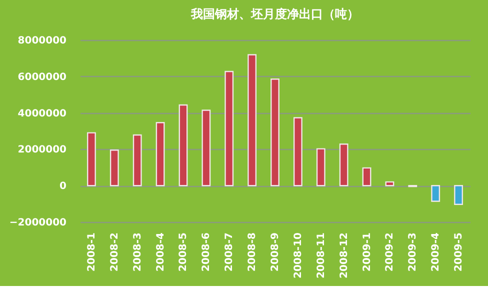 The image size is (488, 294). I want to click on x-tick-label: 2009-2, so click(390, 252).